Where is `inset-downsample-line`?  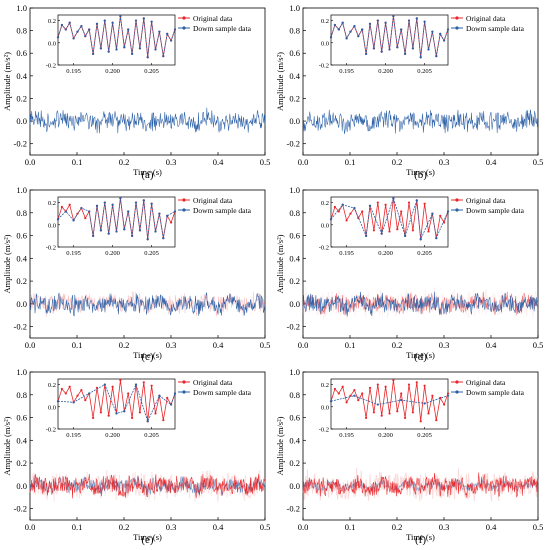
inset-downsample-line is located at coordinates (116, 219).